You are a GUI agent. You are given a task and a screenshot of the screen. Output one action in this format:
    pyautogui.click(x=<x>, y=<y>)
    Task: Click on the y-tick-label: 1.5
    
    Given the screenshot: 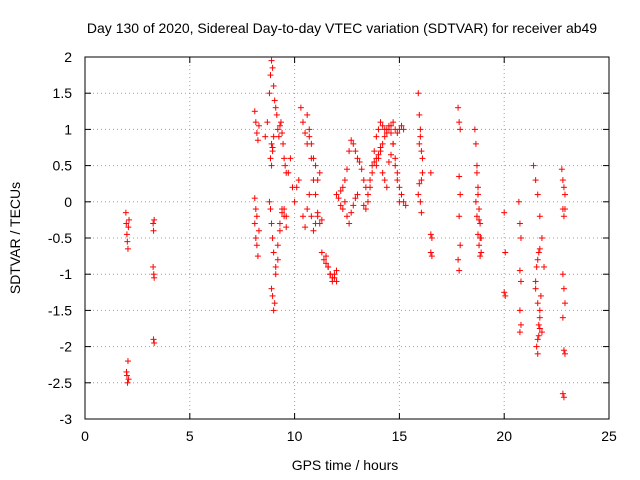 What is the action you would take?
    pyautogui.click(x=63, y=93)
    